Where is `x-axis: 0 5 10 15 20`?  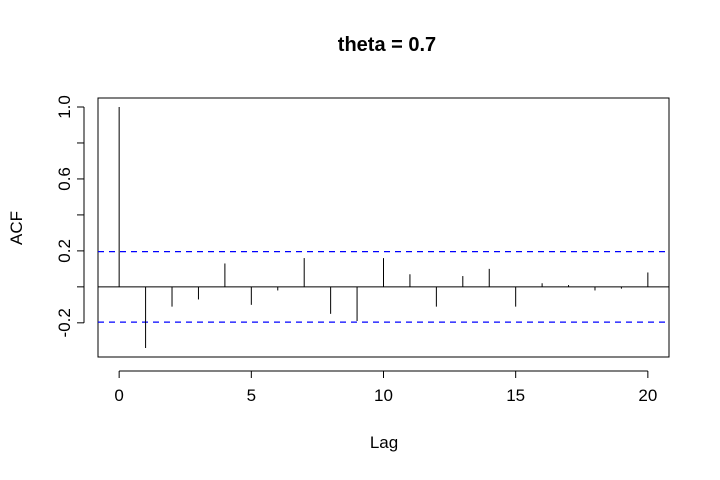 x-axis: 0 5 10 15 20 is located at coordinates (385, 387).